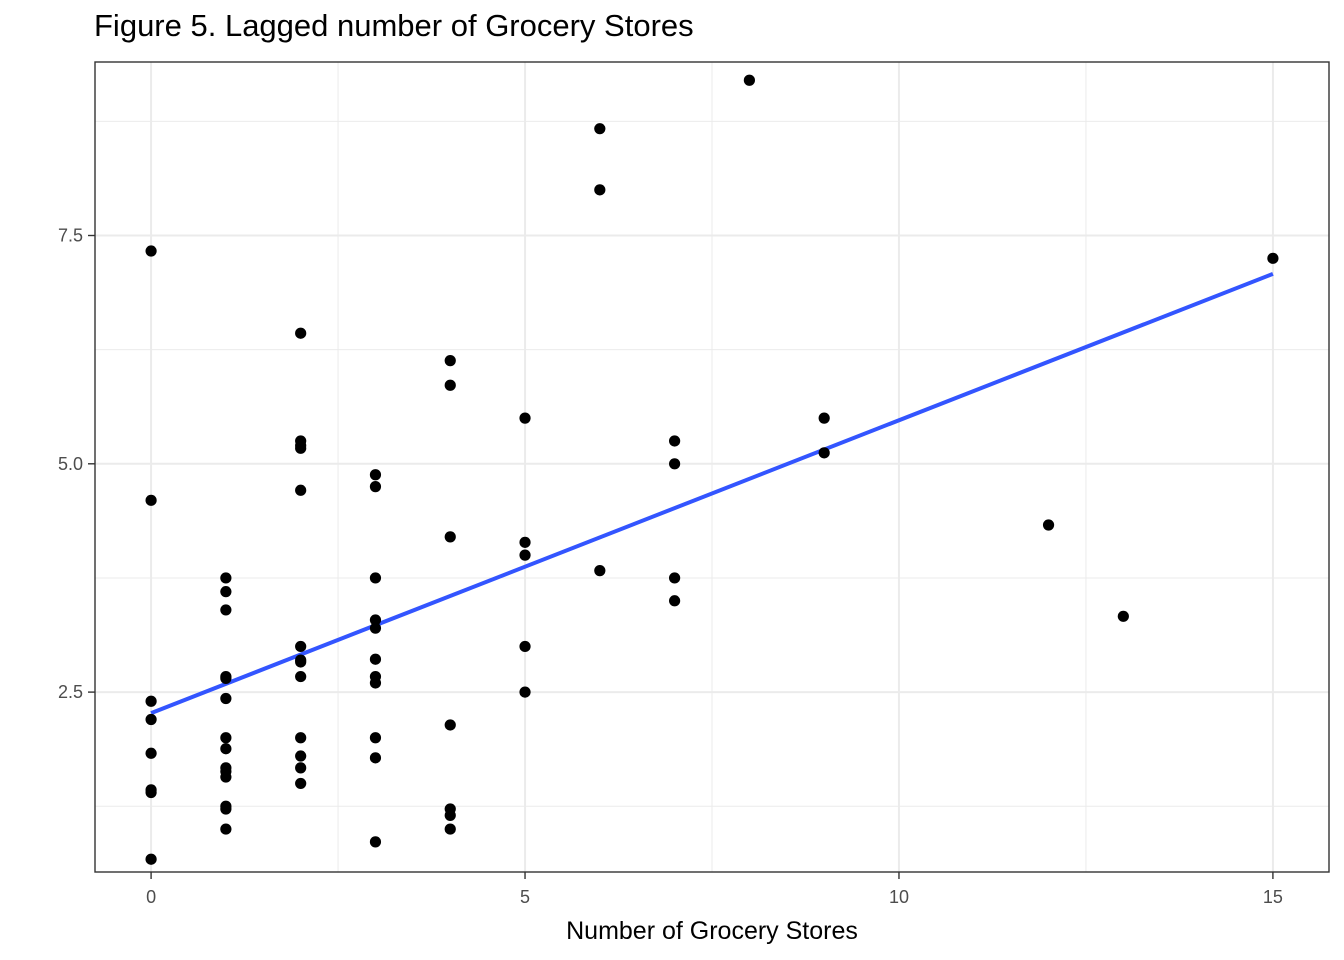  Describe the element at coordinates (899, 897) in the screenshot. I see `x-tick-label: 10` at that location.